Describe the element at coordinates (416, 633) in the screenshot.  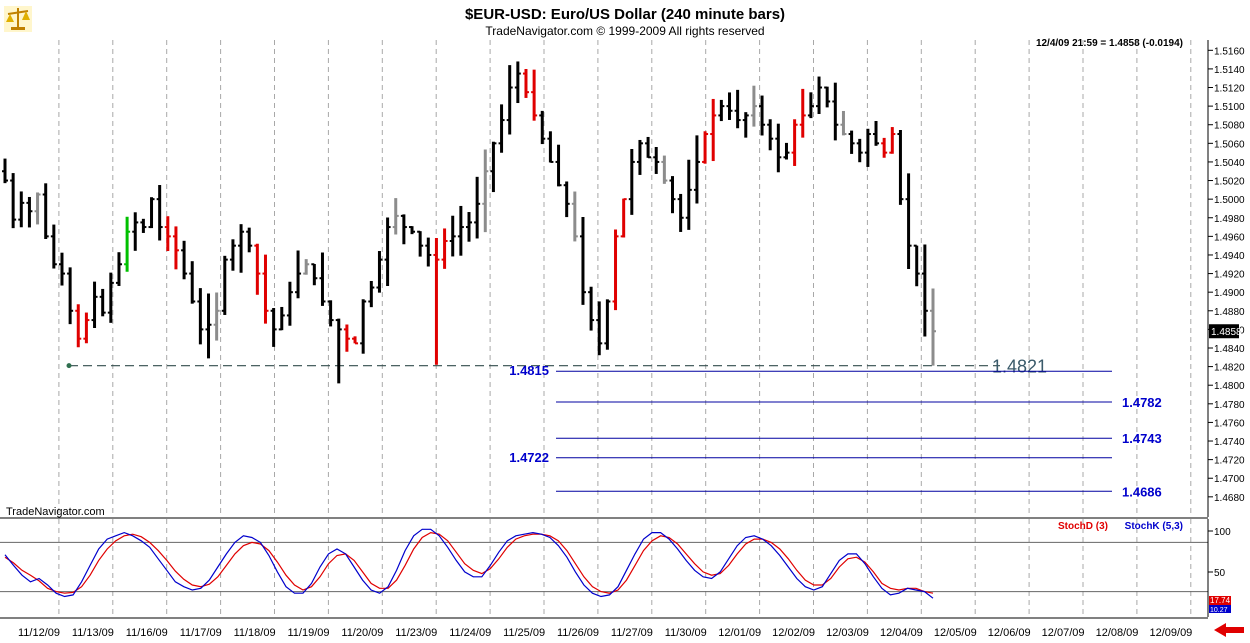
I see `date-tick-label: 11/23/09` at that location.